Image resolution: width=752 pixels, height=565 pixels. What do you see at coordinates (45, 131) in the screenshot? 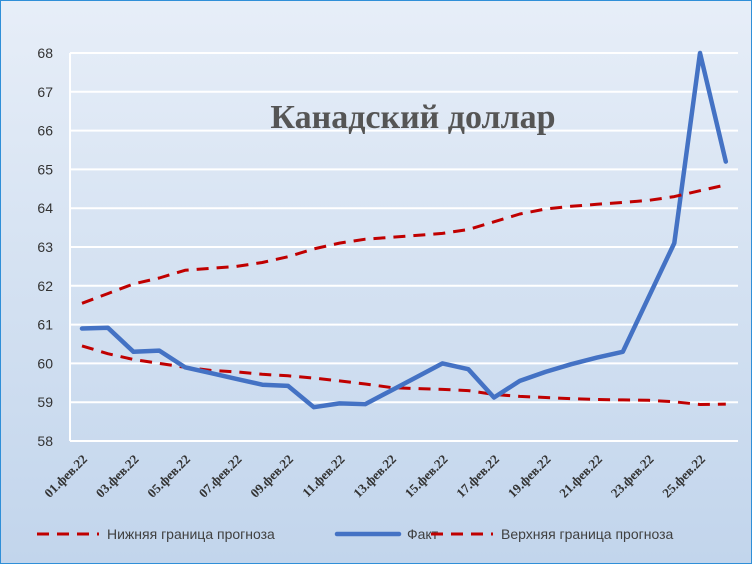
I see `y-tick-label: 66` at bounding box center [45, 131].